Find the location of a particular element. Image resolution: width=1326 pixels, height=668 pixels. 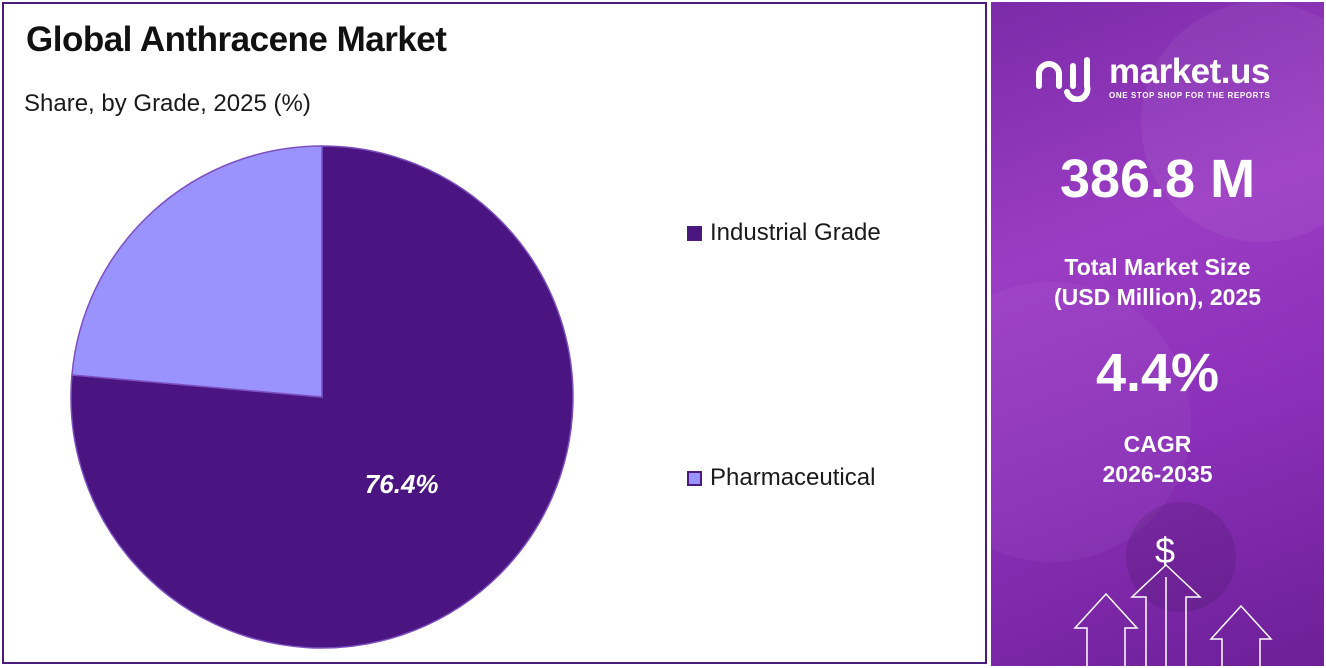

legend-label: Pharmaceutical is located at coordinates (793, 477).